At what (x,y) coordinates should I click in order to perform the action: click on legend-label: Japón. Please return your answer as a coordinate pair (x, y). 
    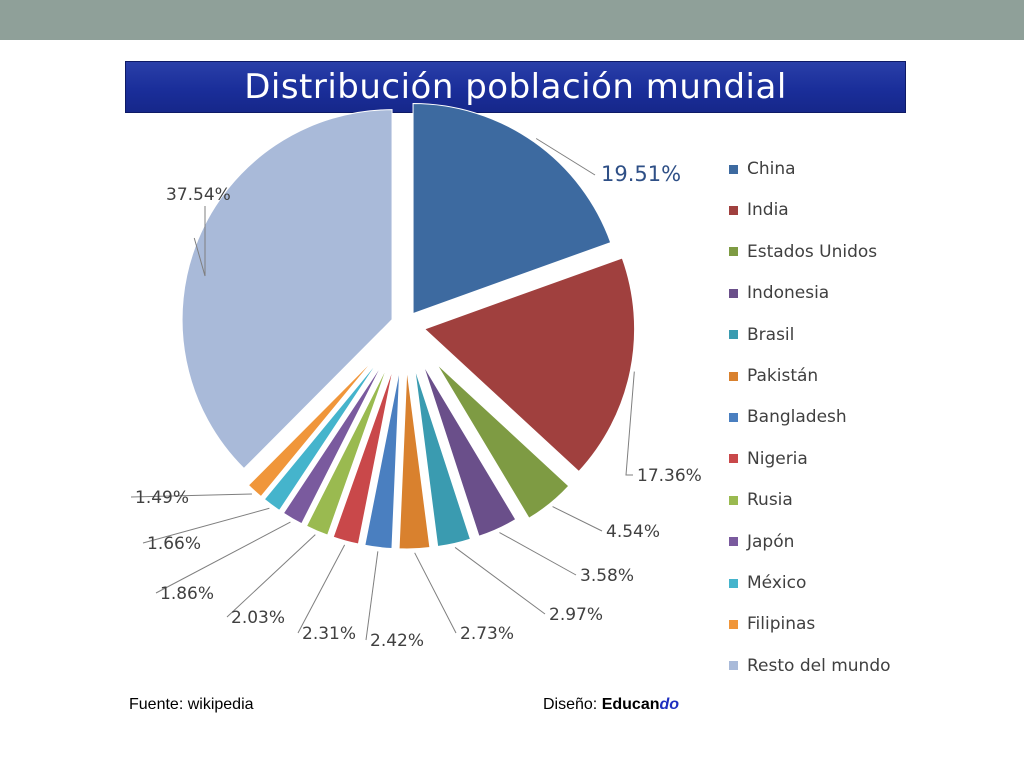
    Looking at the image, I should click on (771, 541).